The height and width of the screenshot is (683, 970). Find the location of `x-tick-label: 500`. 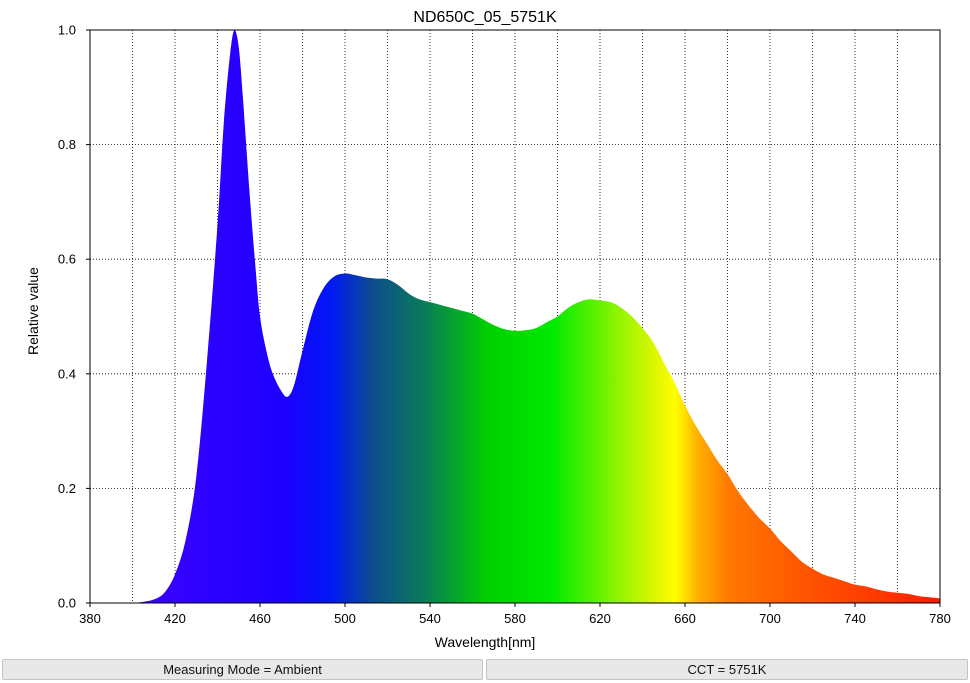

x-tick-label: 500 is located at coordinates (345, 618).